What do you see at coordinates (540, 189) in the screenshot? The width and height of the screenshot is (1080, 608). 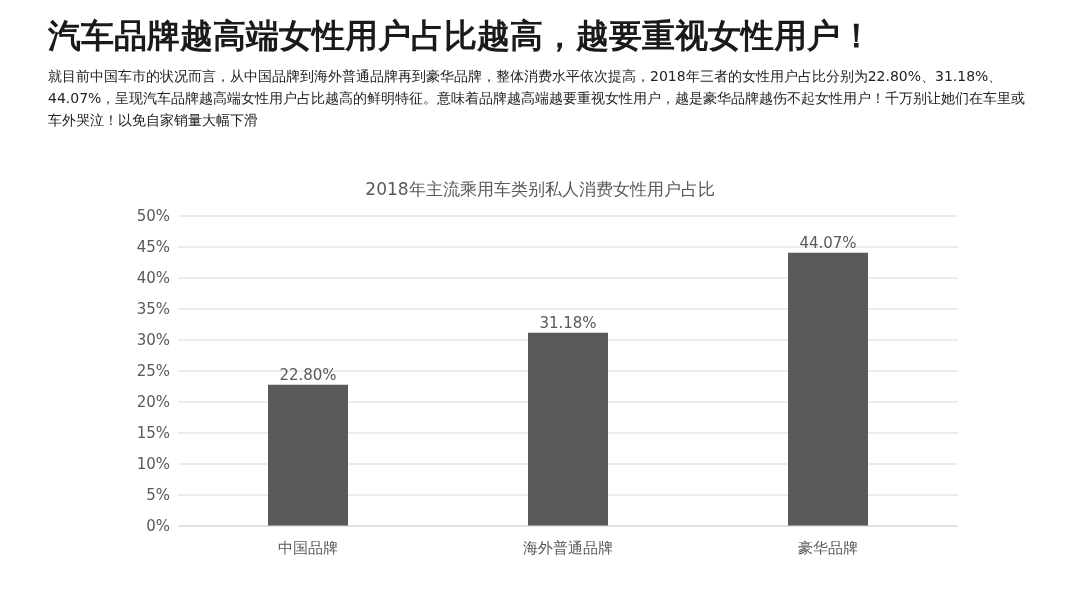 I see `text: 2018年主流乘用车类别私人消费女性用户占比` at bounding box center [540, 189].